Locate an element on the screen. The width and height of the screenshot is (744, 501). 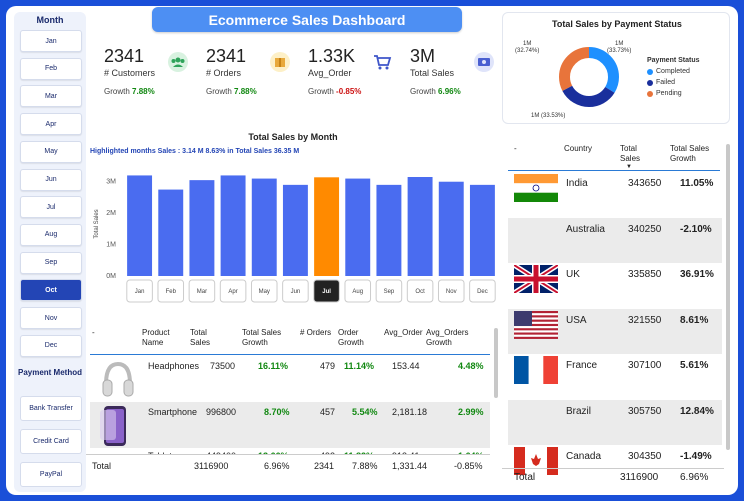
x-category-box-feb is located at coordinates (171, 291).